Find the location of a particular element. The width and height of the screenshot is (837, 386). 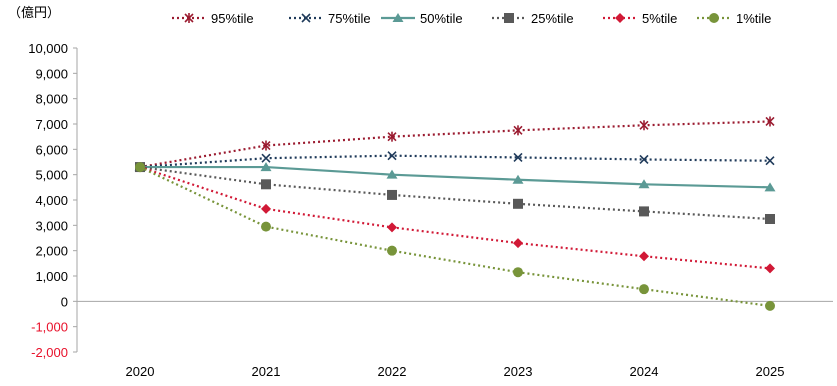

y-tick-label: -1,000 is located at coordinates (49, 327).